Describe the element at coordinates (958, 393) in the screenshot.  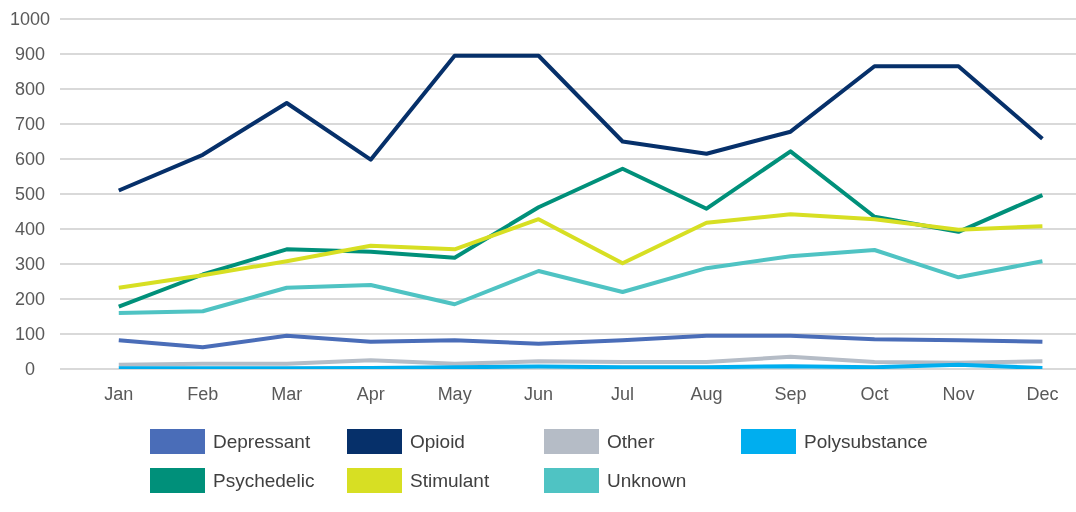
I see `x-tick-label: Nov` at that location.